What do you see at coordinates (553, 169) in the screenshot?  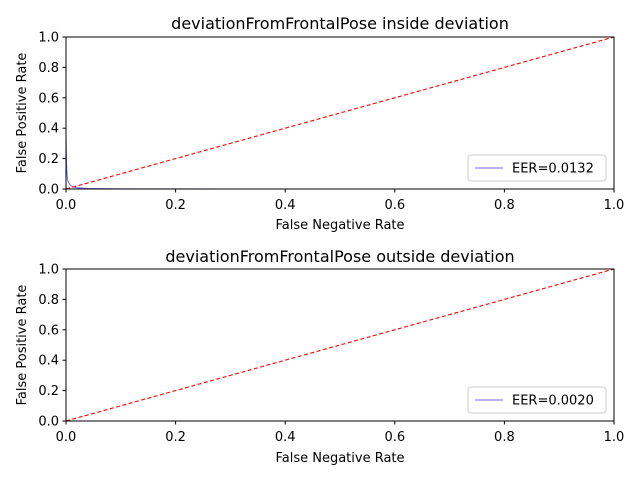 I see `legend-label: EER=0.0132` at bounding box center [553, 169].